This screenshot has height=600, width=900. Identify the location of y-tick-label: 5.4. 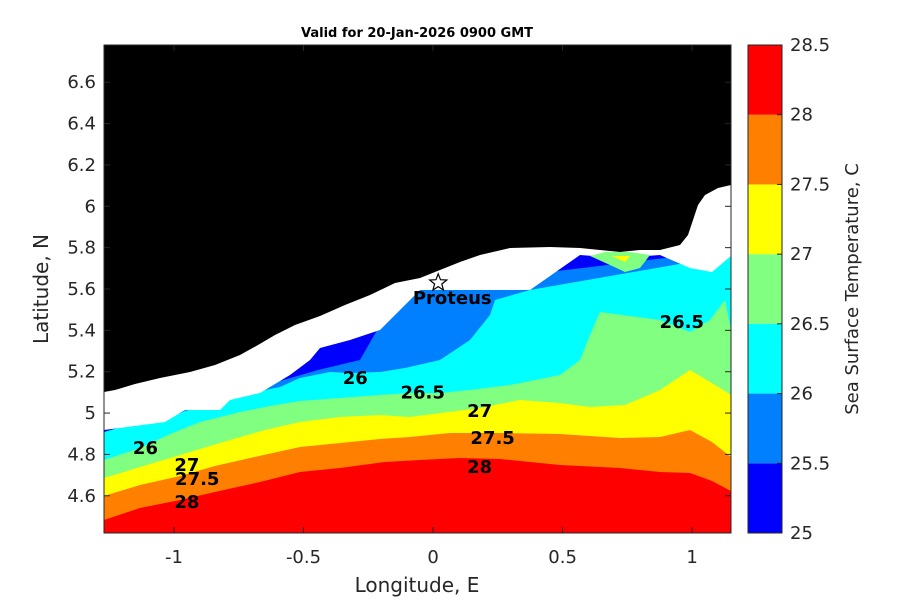
(81, 330).